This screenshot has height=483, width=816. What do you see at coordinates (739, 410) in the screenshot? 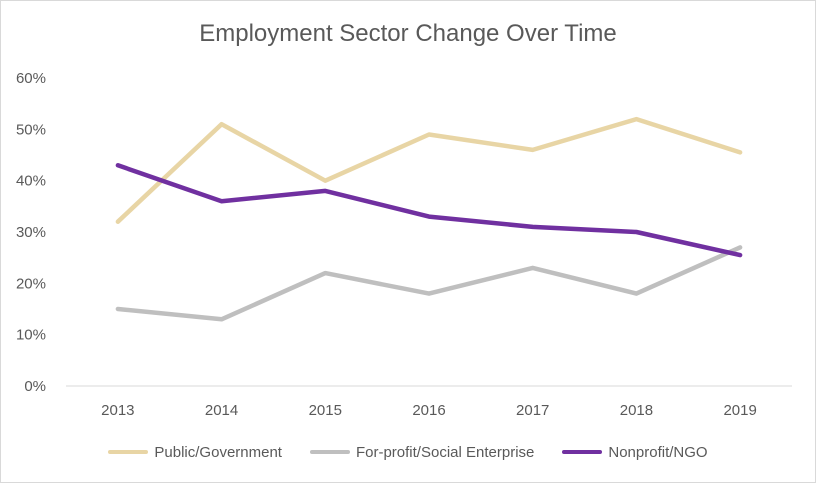
I see `x-tick-label: 2019` at bounding box center [739, 410].